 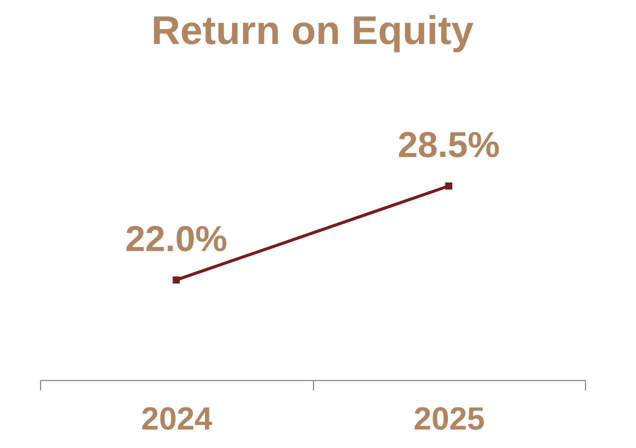 What do you see at coordinates (449, 144) in the screenshot?
I see `data-label: 28.5%` at bounding box center [449, 144].